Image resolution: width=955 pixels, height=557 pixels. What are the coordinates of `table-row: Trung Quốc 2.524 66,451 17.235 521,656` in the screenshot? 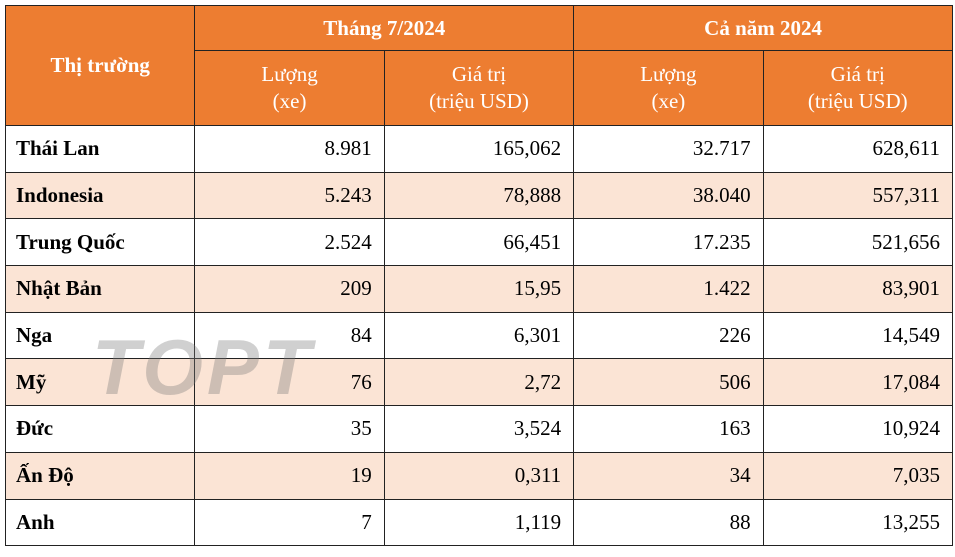 It's located at (479, 242).